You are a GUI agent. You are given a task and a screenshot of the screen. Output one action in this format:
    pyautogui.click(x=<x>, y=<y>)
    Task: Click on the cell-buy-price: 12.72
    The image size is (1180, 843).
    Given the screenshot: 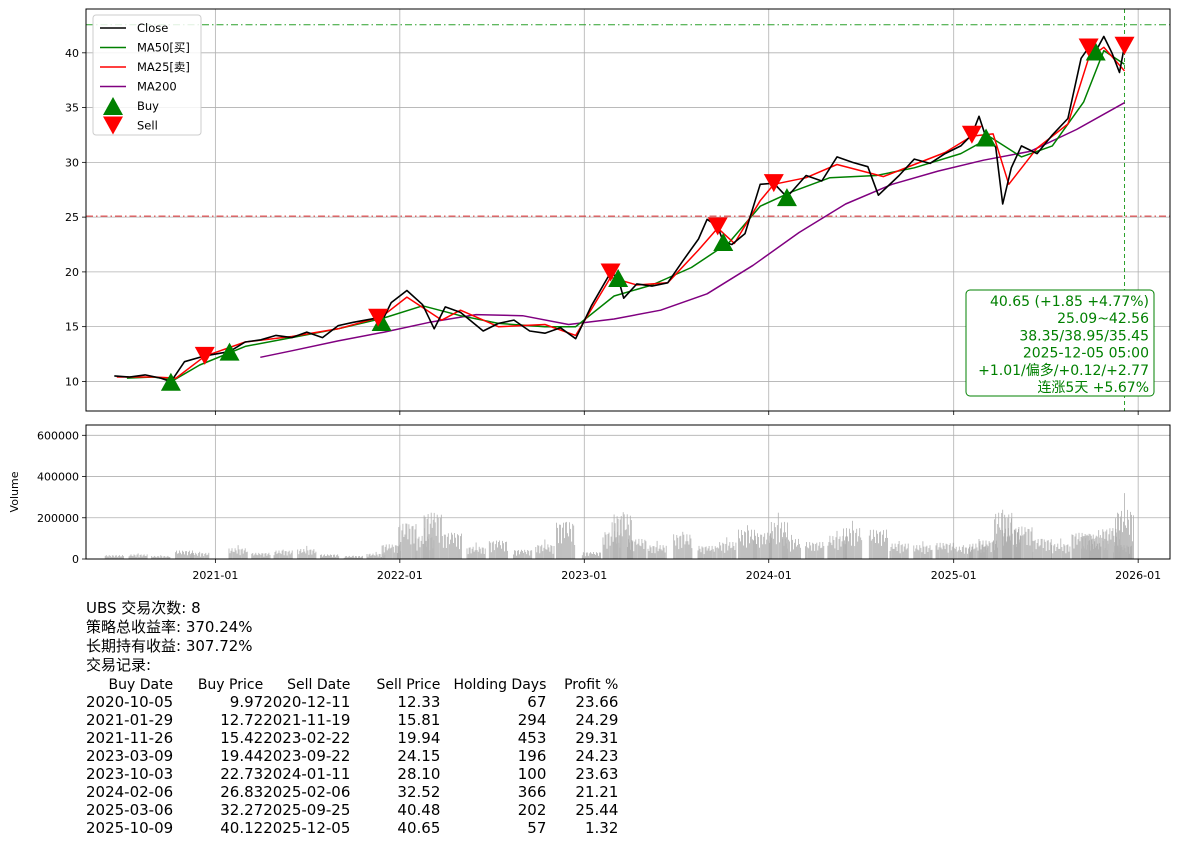 What is the action you would take?
    pyautogui.click(x=242, y=720)
    